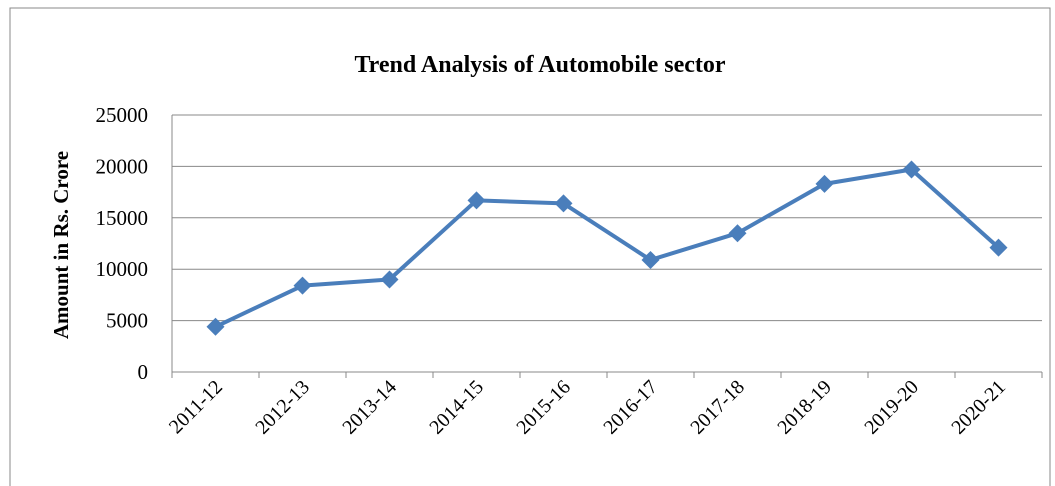 This screenshot has height=486, width=1055. What do you see at coordinates (122, 115) in the screenshot?
I see `y-tick-label: 25000` at bounding box center [122, 115].